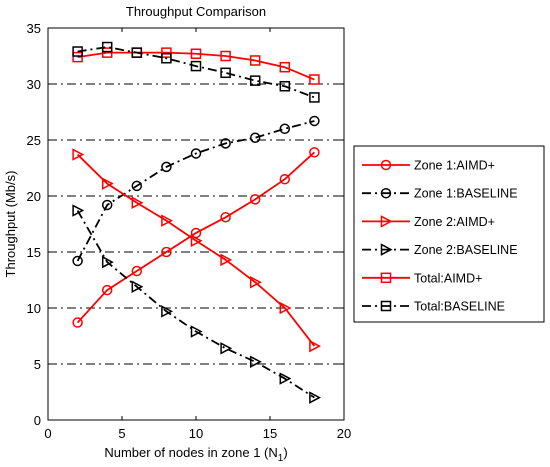 This screenshot has height=467, width=550. What do you see at coordinates (281, 458) in the screenshot?
I see `x-axis-title-subscript: 1` at bounding box center [281, 458].